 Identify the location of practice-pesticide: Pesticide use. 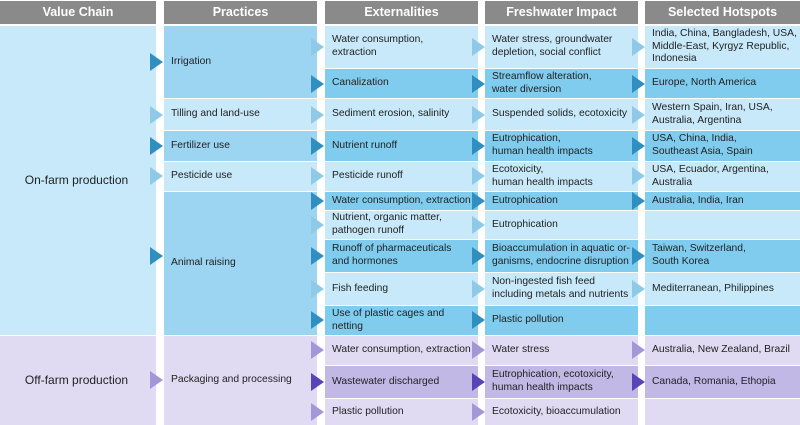
(240, 176).